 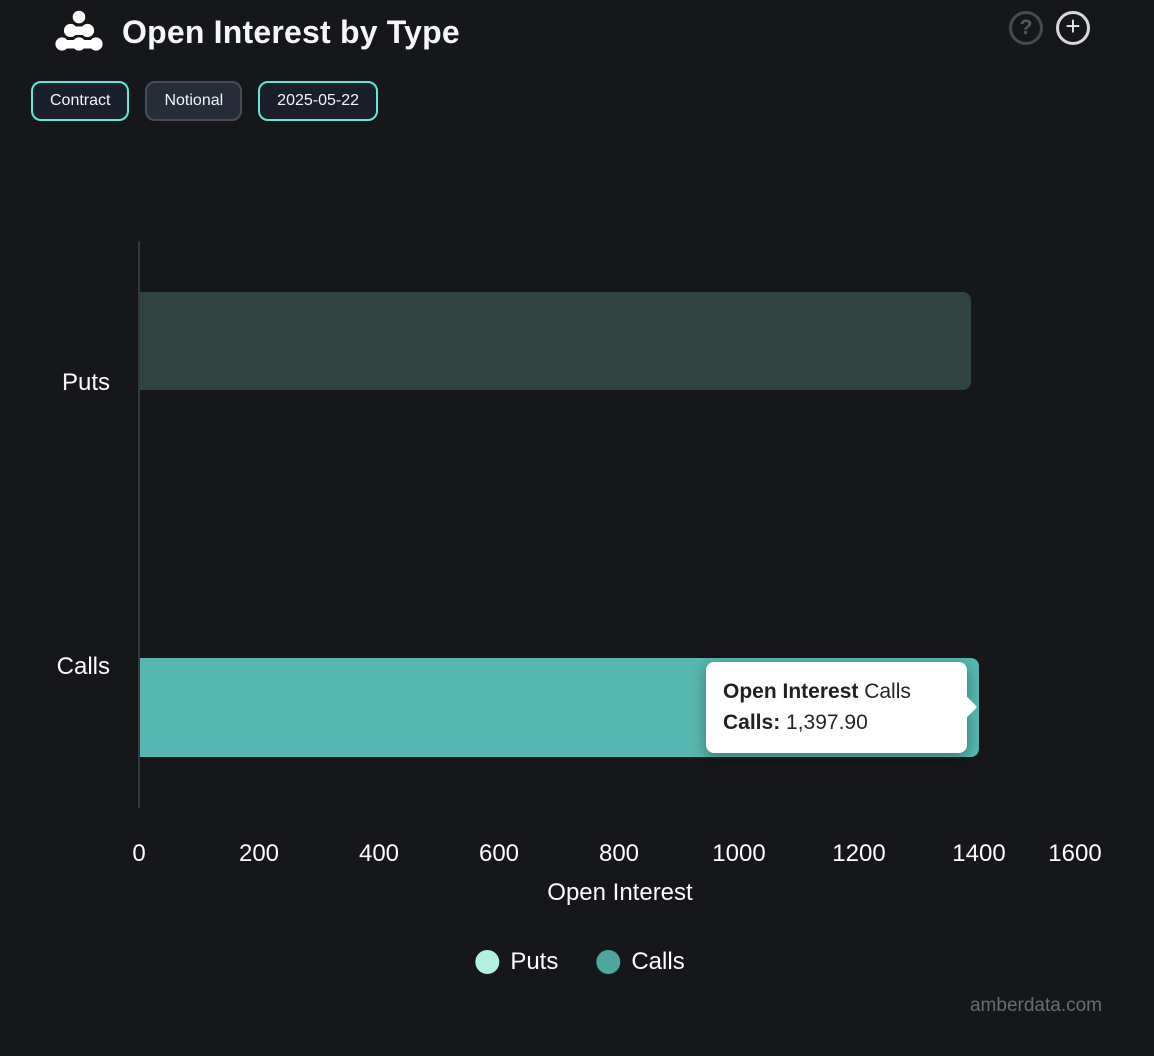 I want to click on x-tick-label: 200, so click(x=259, y=853).